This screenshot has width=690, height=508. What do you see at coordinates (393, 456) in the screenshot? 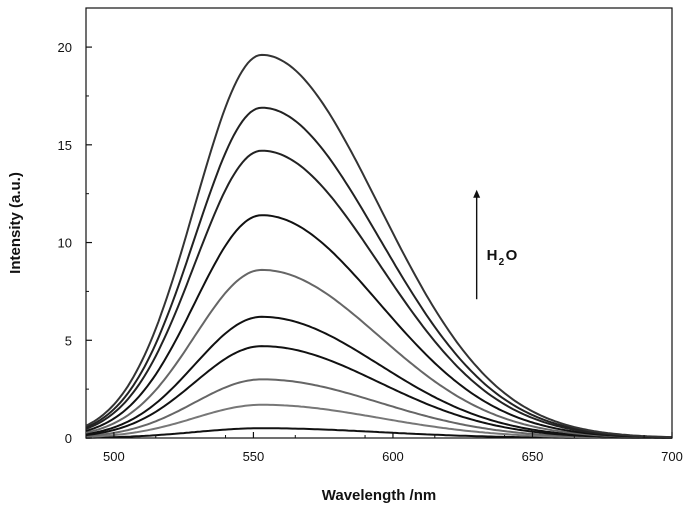
I see `x-tick-label: 600` at bounding box center [393, 456].